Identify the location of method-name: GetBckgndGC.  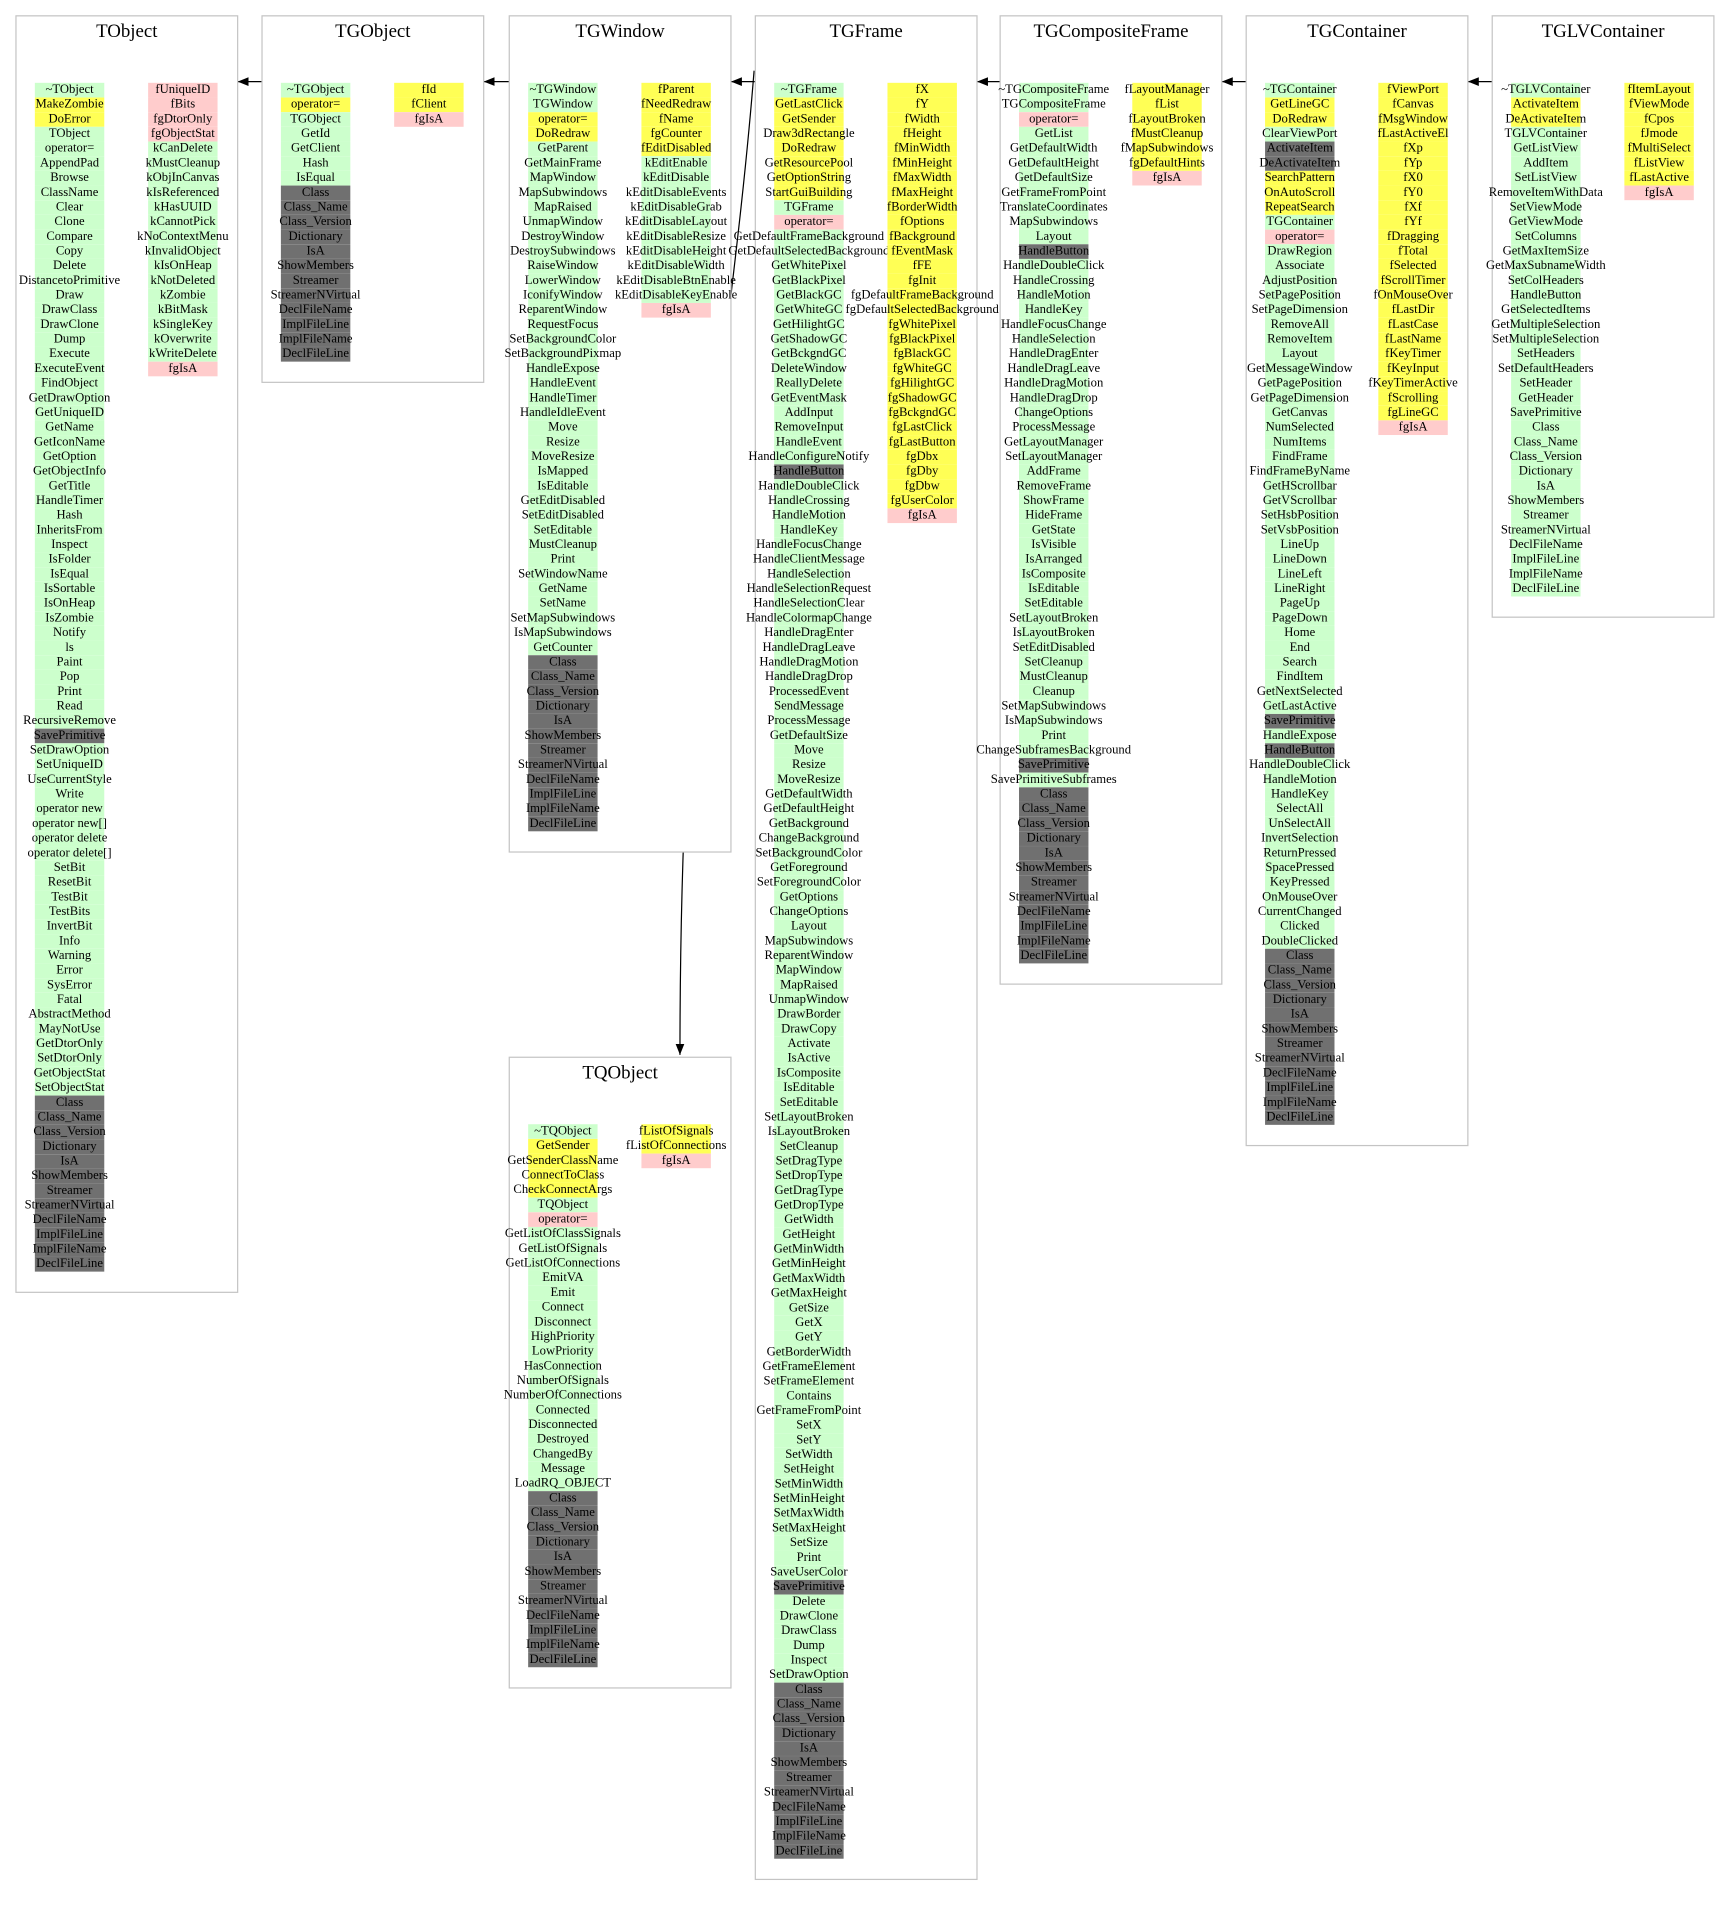
(808, 353).